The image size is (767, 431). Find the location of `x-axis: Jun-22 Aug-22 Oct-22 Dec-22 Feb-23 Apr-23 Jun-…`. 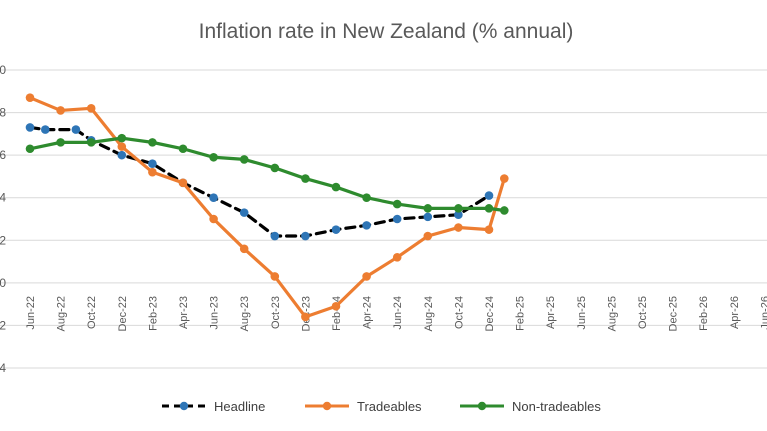

x-axis: Jun-22 Aug-22 Oct-22 Dec-22 Feb-23 Apr-23 Jun-… is located at coordinates (396, 313).